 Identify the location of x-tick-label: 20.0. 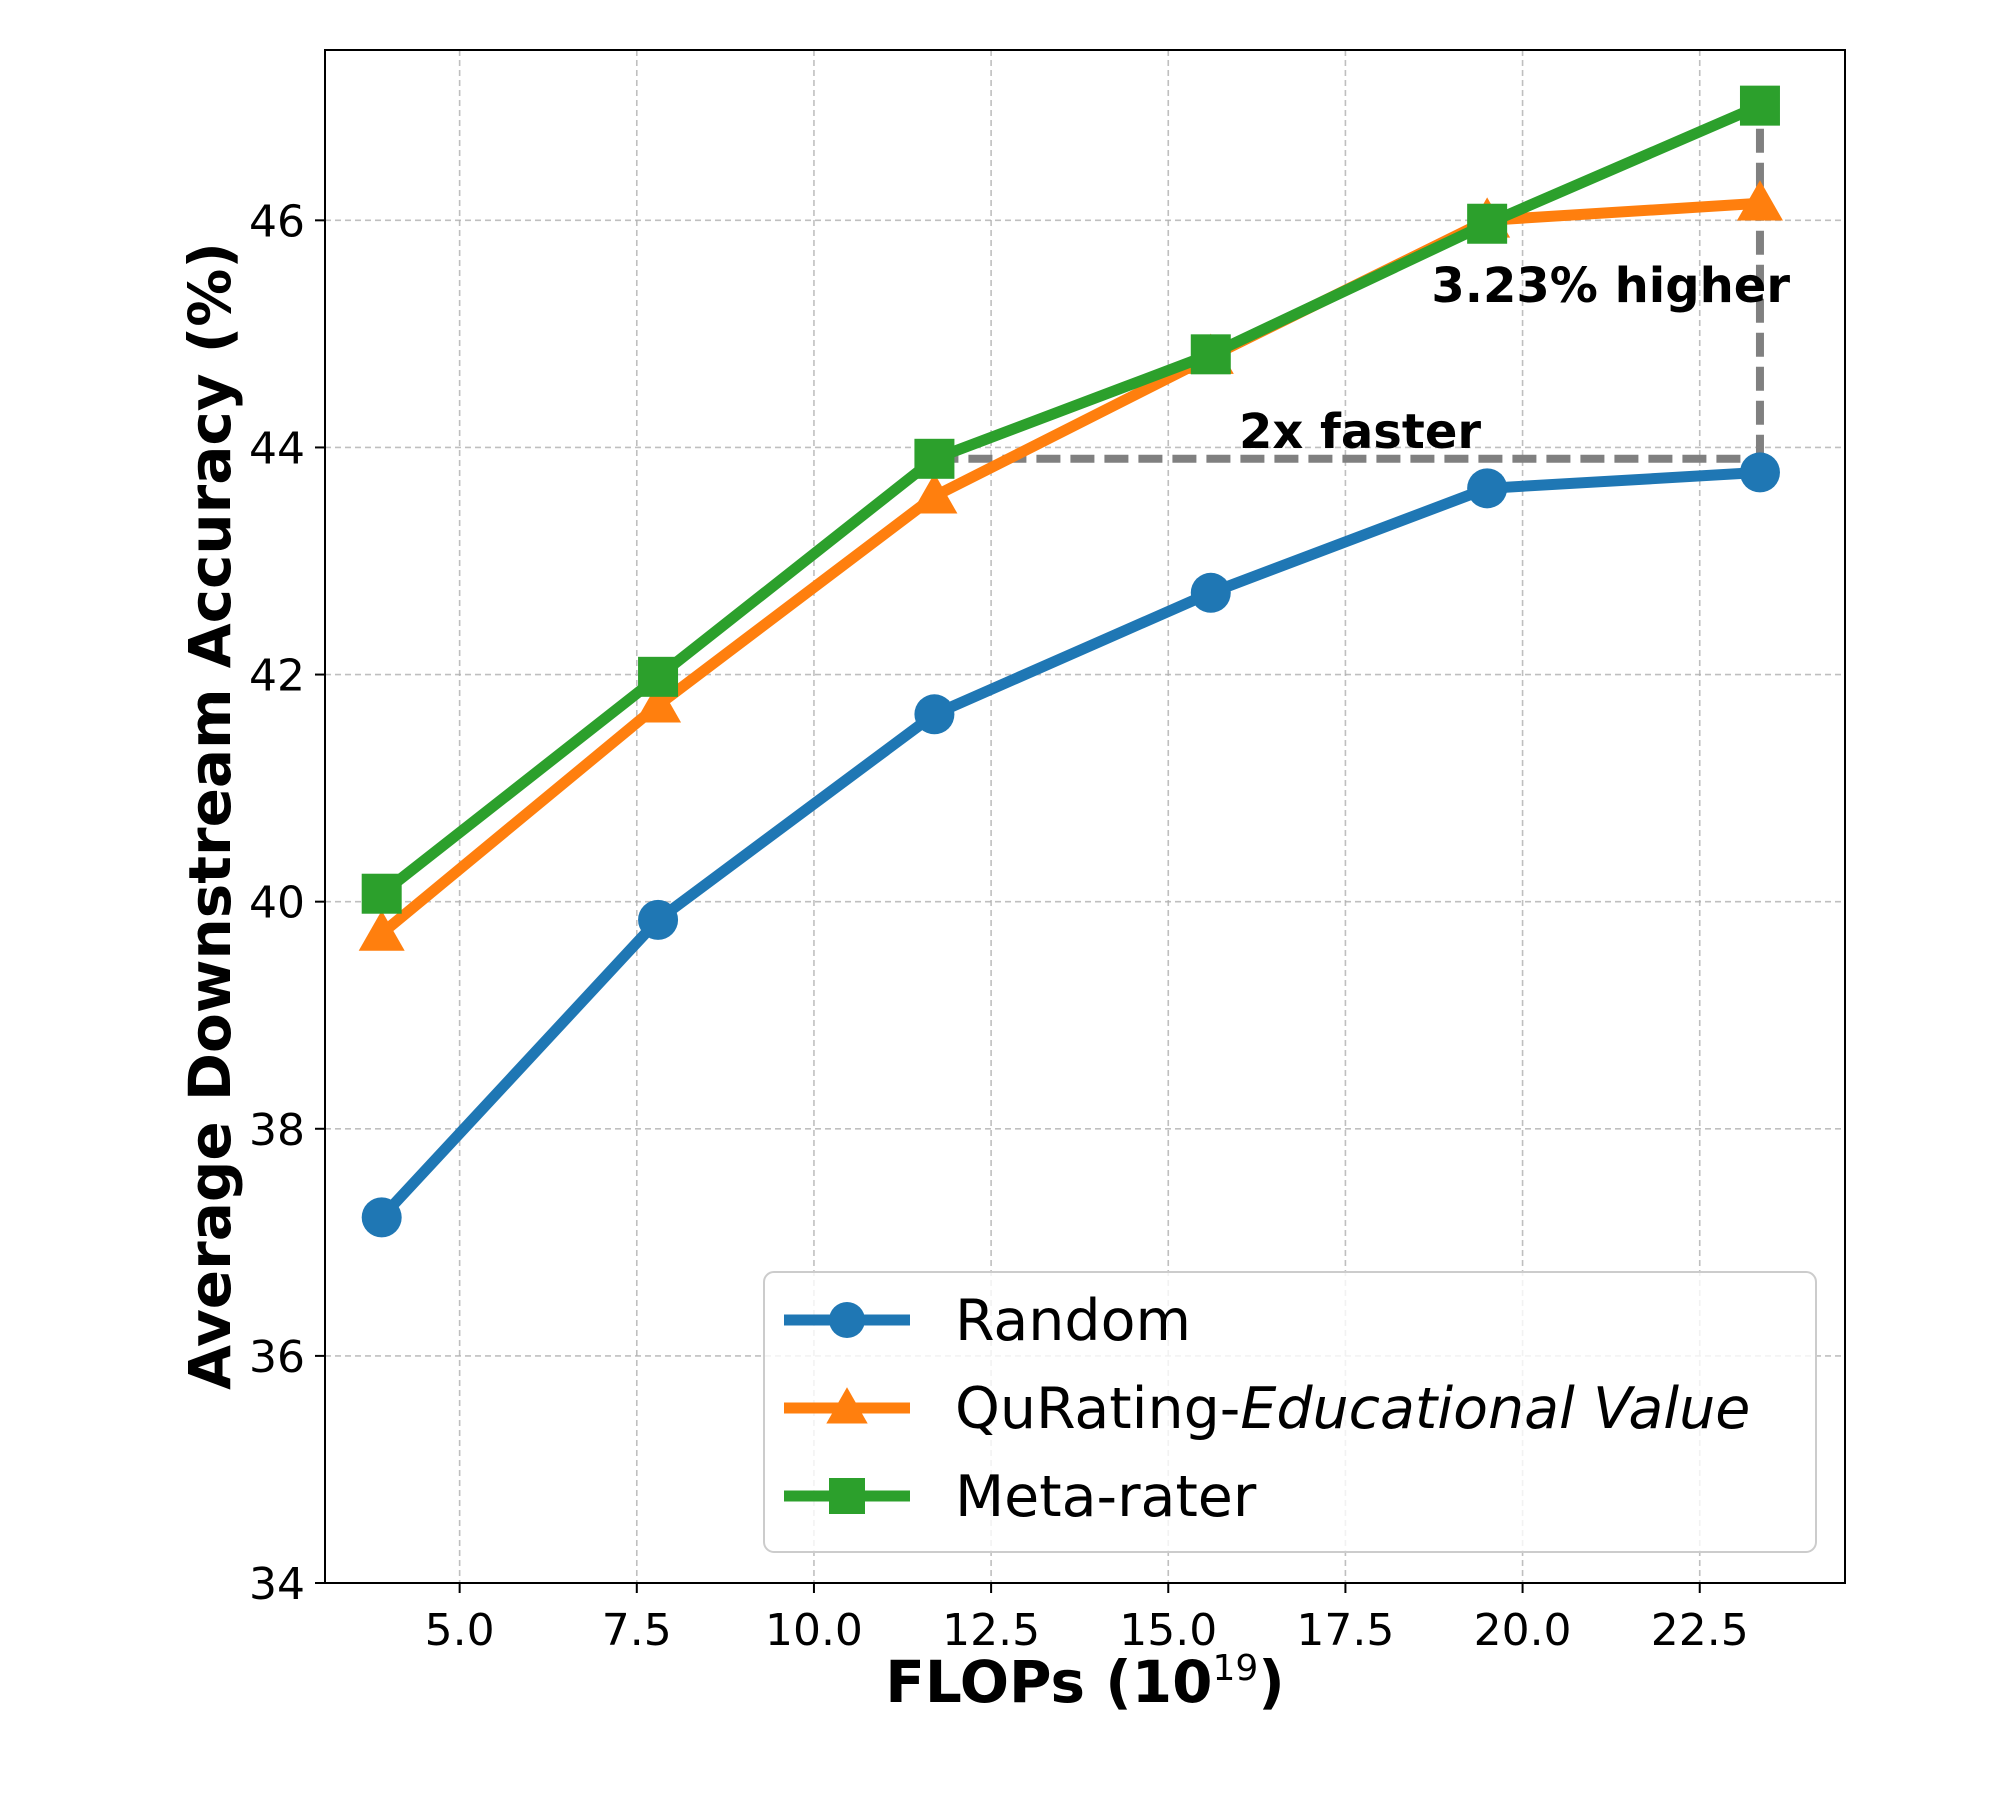
(1523, 1630).